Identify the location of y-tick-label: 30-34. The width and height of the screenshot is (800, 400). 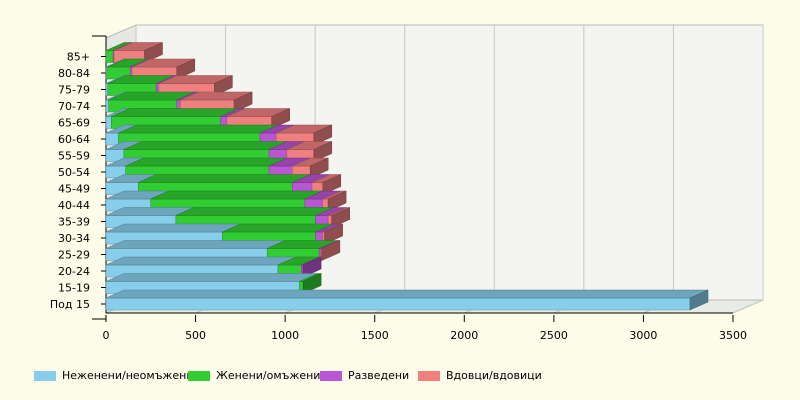
(74, 238).